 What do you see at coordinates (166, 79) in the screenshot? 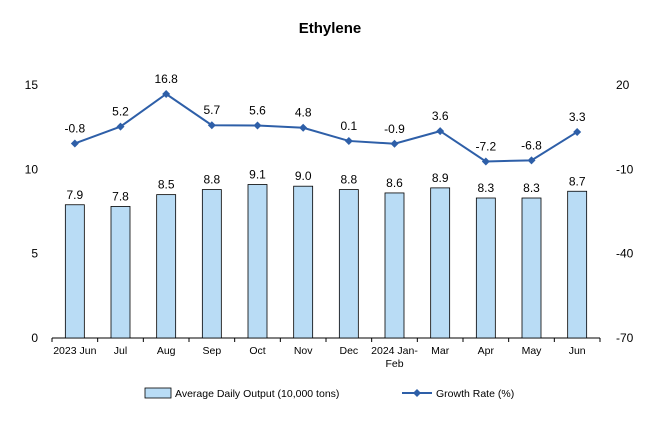
I see `growth-rate-value-label: 16.8` at bounding box center [166, 79].